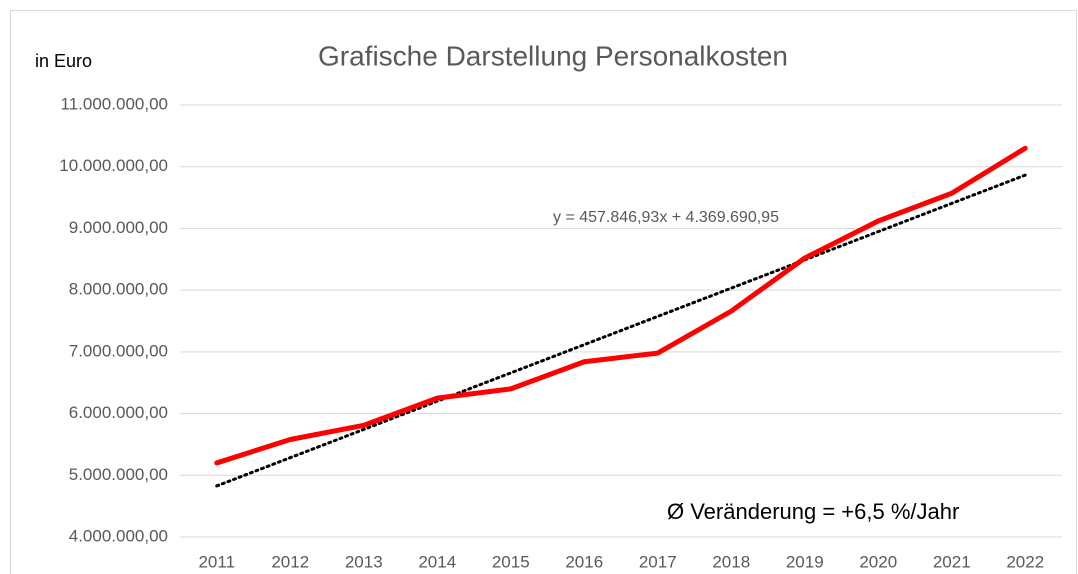 The height and width of the screenshot is (574, 1078). Describe the element at coordinates (290, 561) in the screenshot. I see `x-tick-label: 2012` at that location.